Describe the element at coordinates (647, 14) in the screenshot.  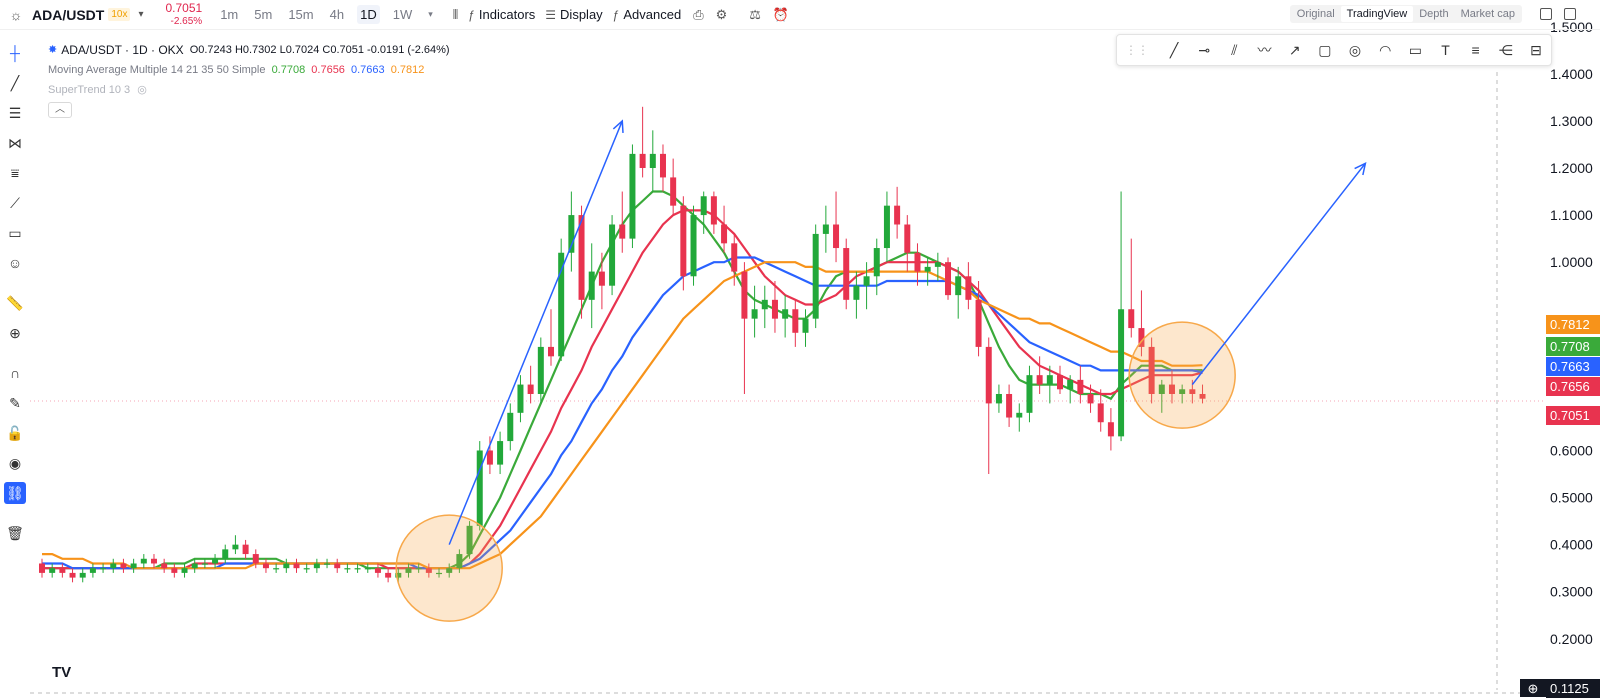
I see `advanced-button: ƒ Advanced` at that location.